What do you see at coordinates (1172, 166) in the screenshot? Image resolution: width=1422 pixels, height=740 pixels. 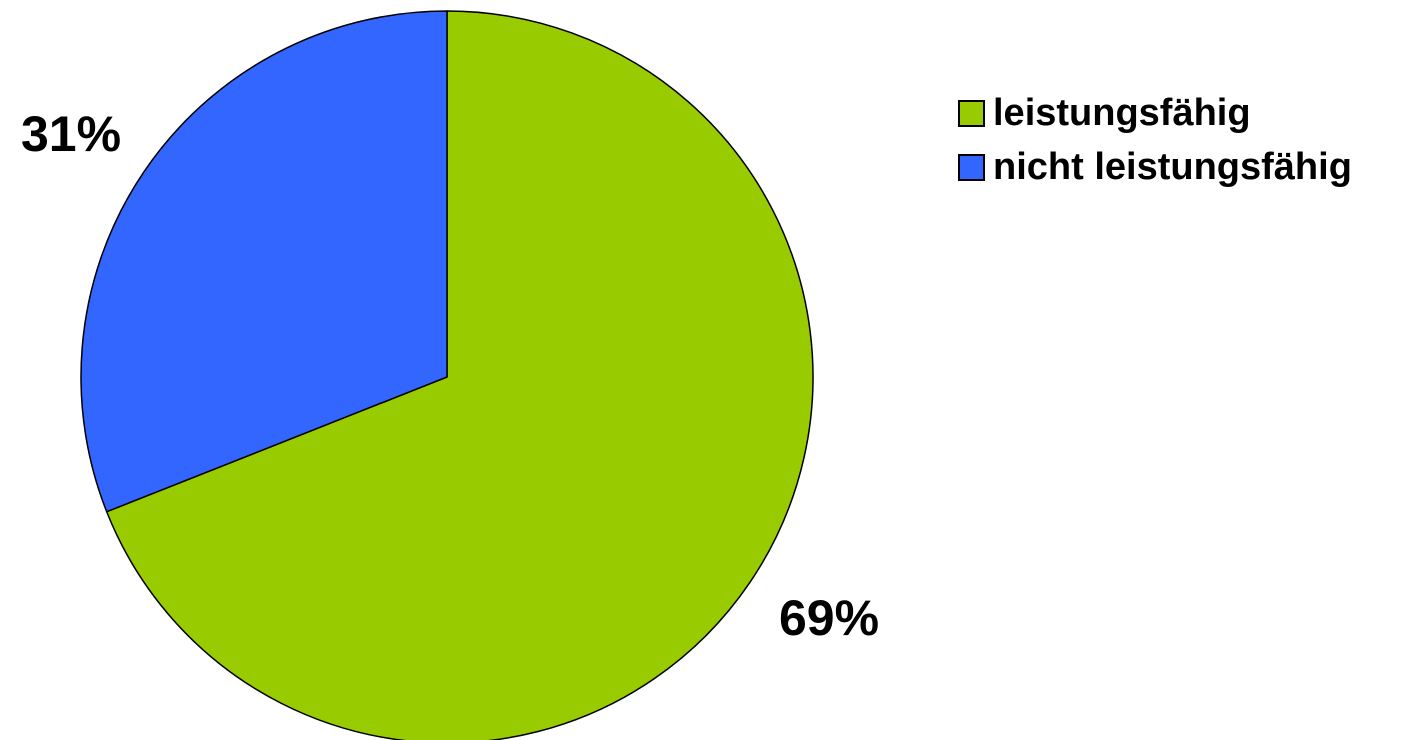 I see `legend-label-nicht-leistungsfaehig: nicht leistungsfähig` at bounding box center [1172, 166].